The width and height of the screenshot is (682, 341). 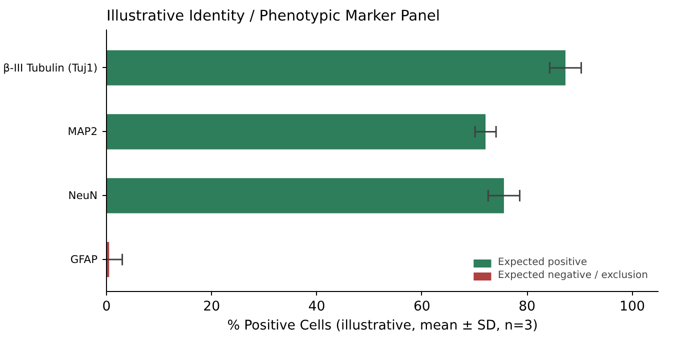 I want to click on y-tick-label: β-III Tubulin (Tuj1), so click(x=50, y=67).